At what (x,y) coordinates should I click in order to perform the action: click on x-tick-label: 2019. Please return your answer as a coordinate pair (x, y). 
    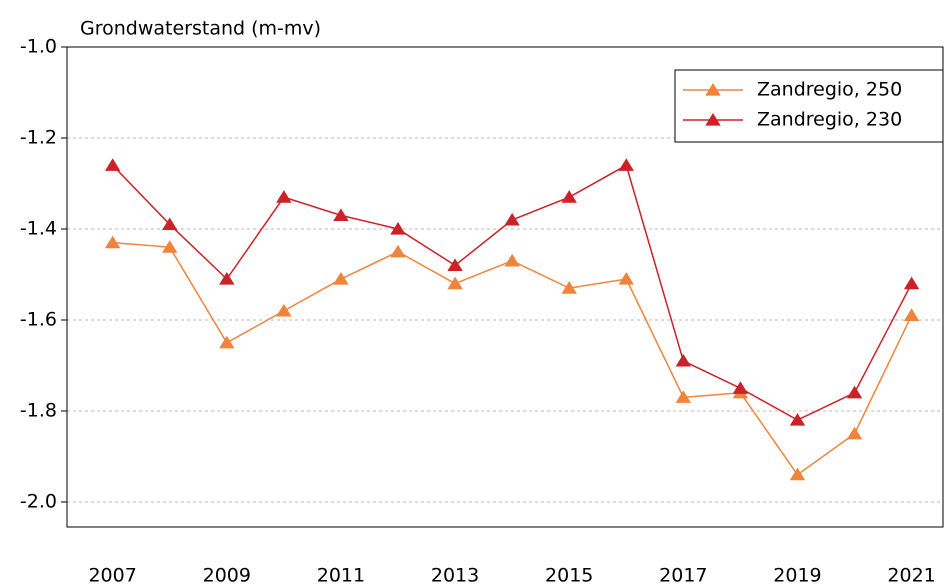
    Looking at the image, I should click on (797, 575).